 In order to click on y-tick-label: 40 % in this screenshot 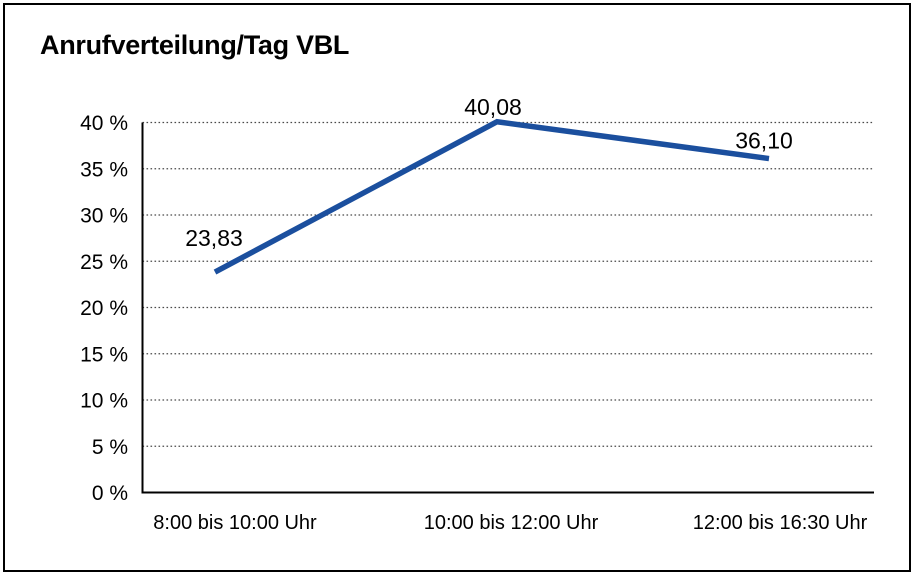, I will do `click(104, 123)`.